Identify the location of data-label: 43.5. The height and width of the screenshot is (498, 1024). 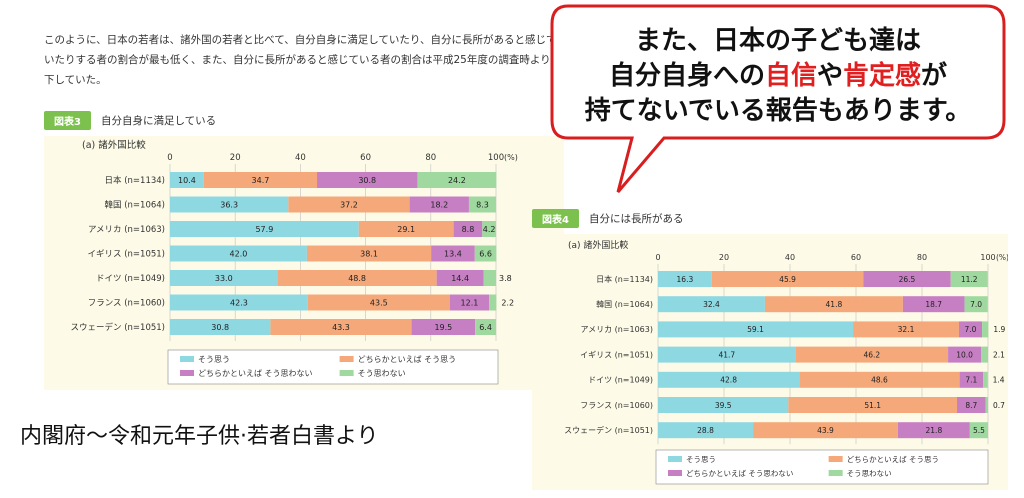
(379, 302).